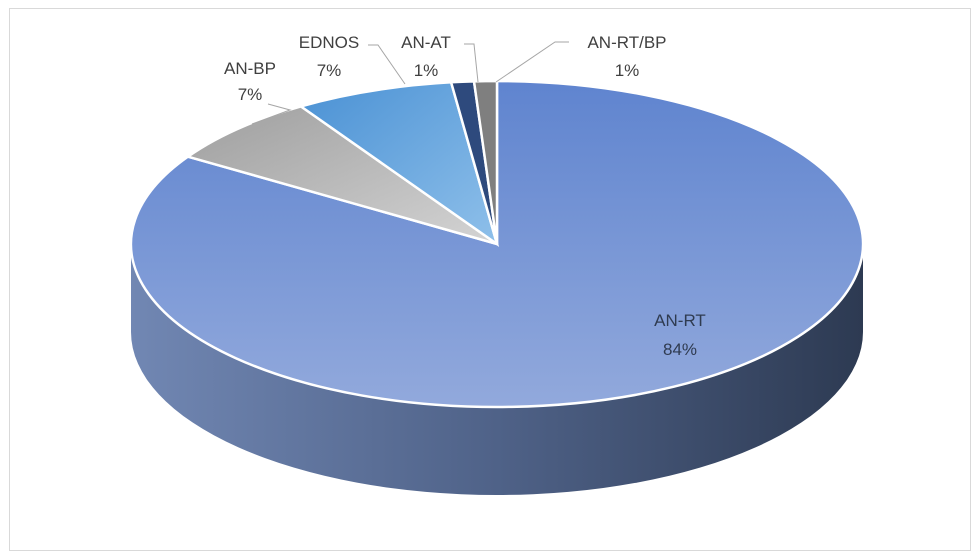 This screenshot has height=559, width=980. Describe the element at coordinates (627, 70) in the screenshot. I see `label-an-rt-bp-value: 1%` at that location.